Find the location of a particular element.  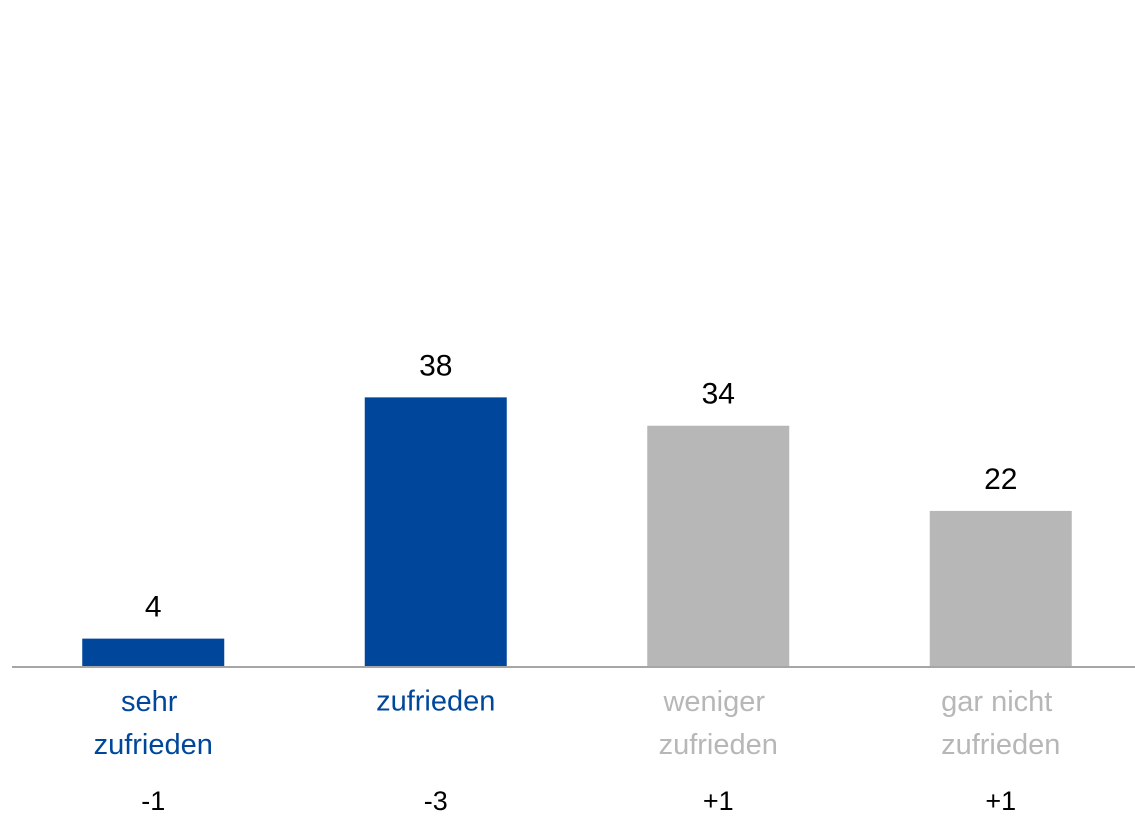

value-label: 38 is located at coordinates (435, 365).